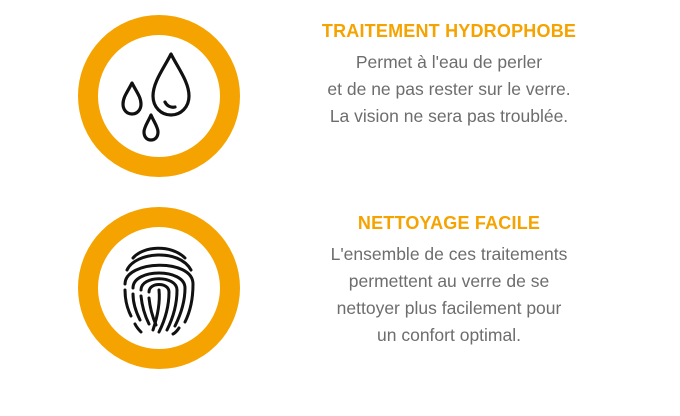  Describe the element at coordinates (449, 254) in the screenshot. I see `nettoyage-line: L'ensemble de ces traitements` at that location.